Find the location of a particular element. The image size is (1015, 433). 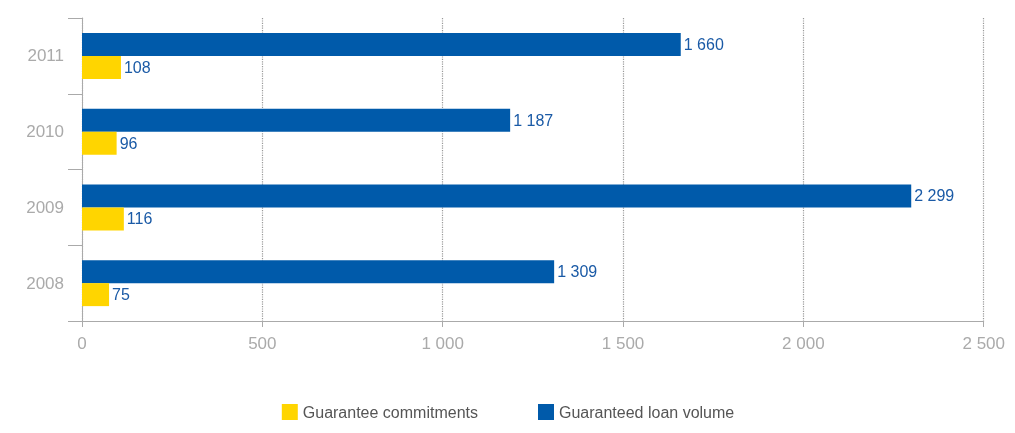

x-tick-label: 1 000 is located at coordinates (442, 343).